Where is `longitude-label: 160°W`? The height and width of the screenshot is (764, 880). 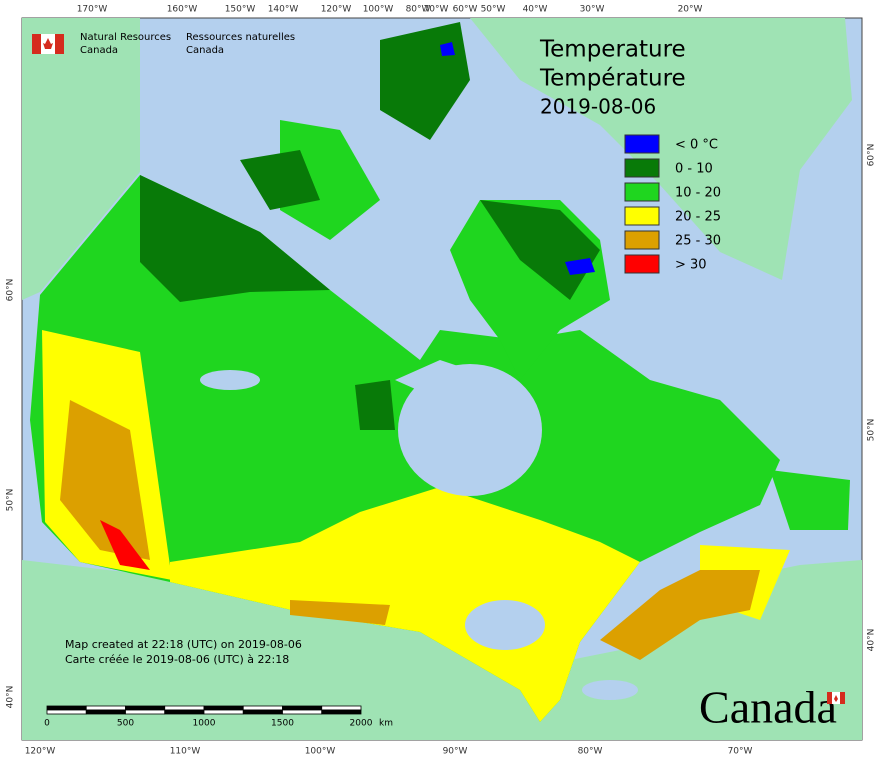 longitude-label: 160°W is located at coordinates (182, 10).